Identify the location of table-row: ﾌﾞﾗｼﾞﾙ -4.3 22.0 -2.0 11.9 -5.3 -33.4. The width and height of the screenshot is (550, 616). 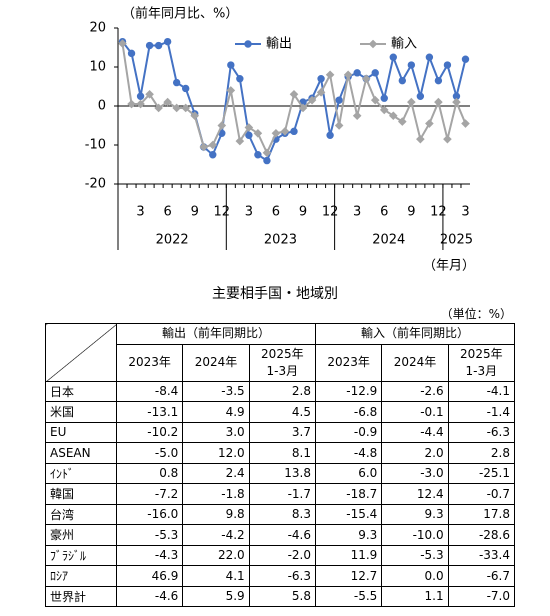
(280, 555).